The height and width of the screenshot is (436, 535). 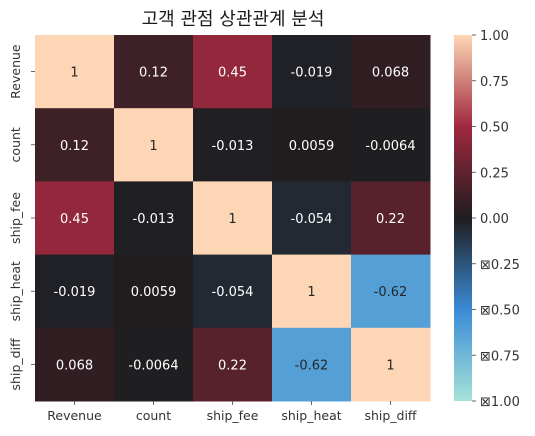 I want to click on colorbar: 1.00 0.75 0.50 0.25 0.00 ⊠0.25 ⊠0.50 ⊠0.75 ⊠1.00, so click(x=487, y=219).